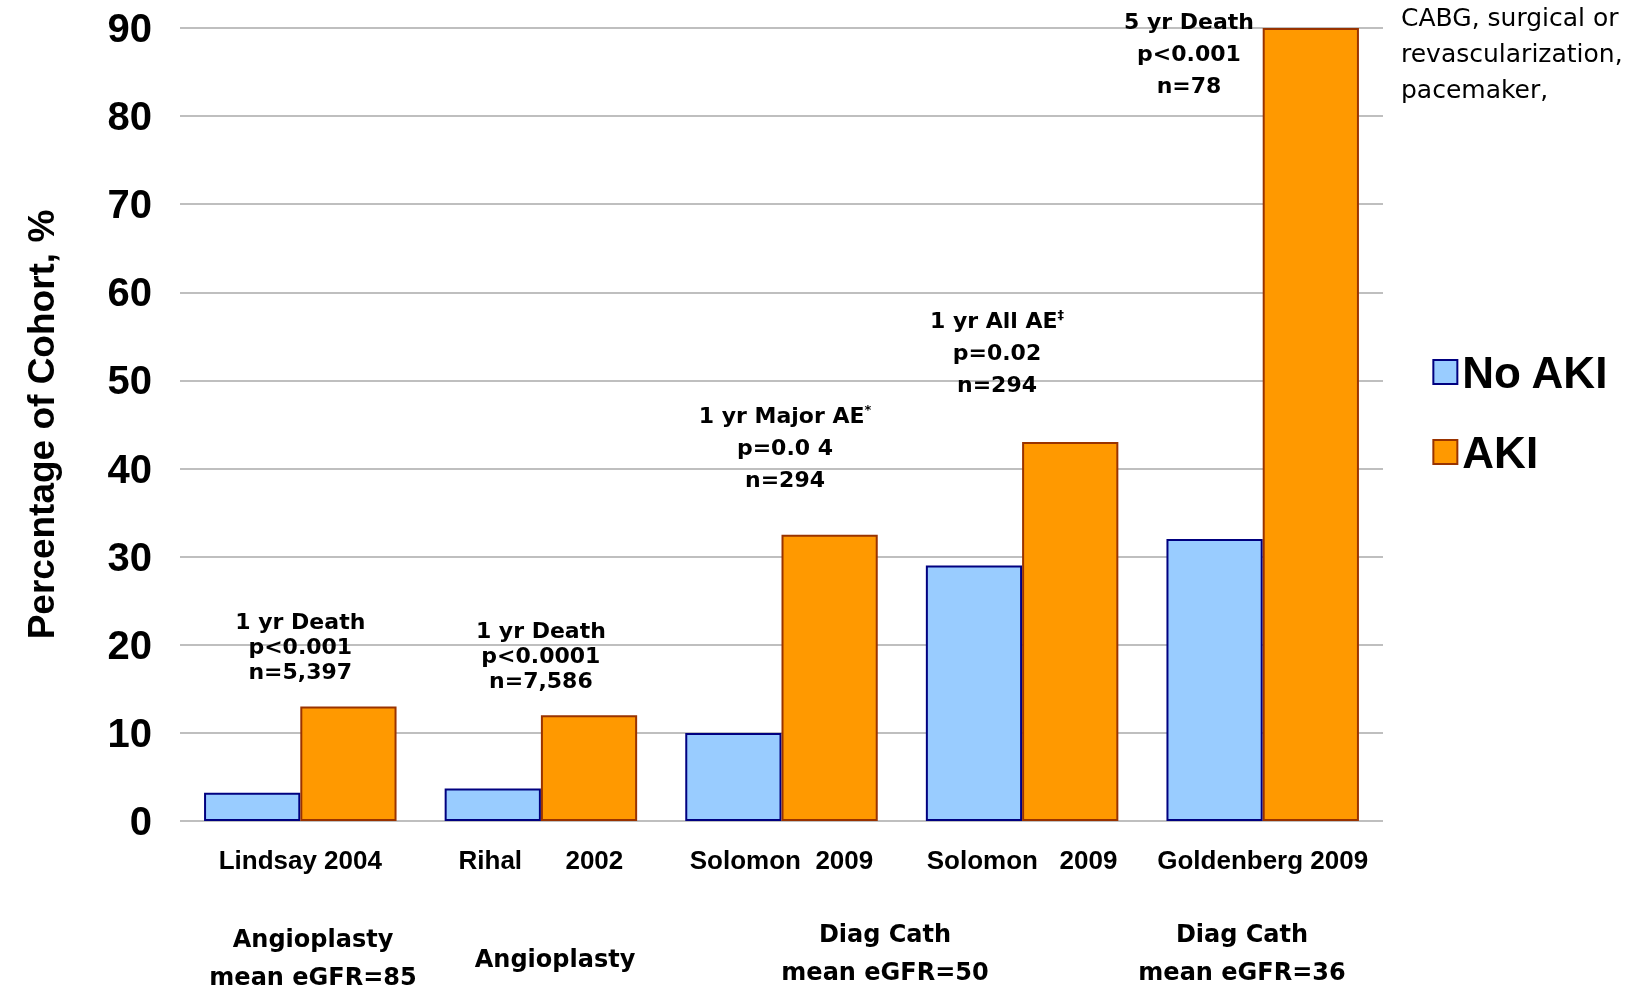 This screenshot has height=991, width=1634. Describe the element at coordinates (555, 959) in the screenshot. I see `text: Angioplasty` at that location.